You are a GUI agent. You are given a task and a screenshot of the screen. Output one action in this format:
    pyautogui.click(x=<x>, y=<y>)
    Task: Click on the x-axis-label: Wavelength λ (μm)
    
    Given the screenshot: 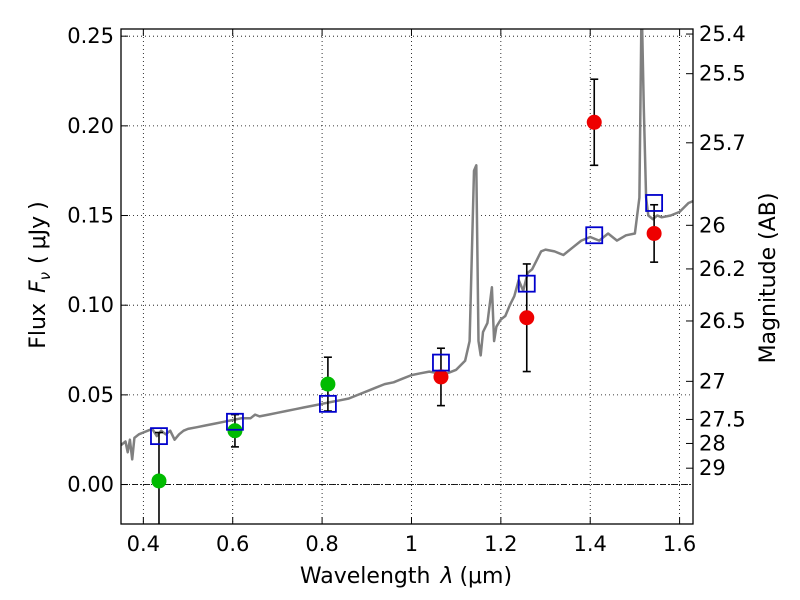 What is the action you would take?
    pyautogui.click(x=406, y=576)
    